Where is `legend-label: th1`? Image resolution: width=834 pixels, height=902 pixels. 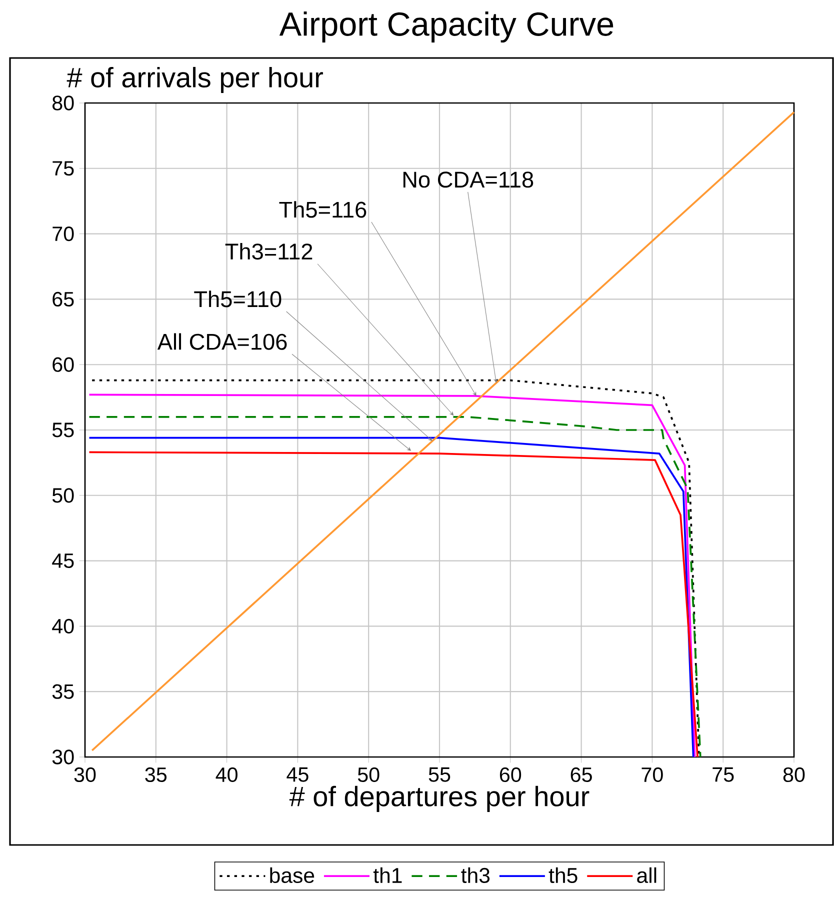 legend-label: th1 is located at coordinates (387, 875).